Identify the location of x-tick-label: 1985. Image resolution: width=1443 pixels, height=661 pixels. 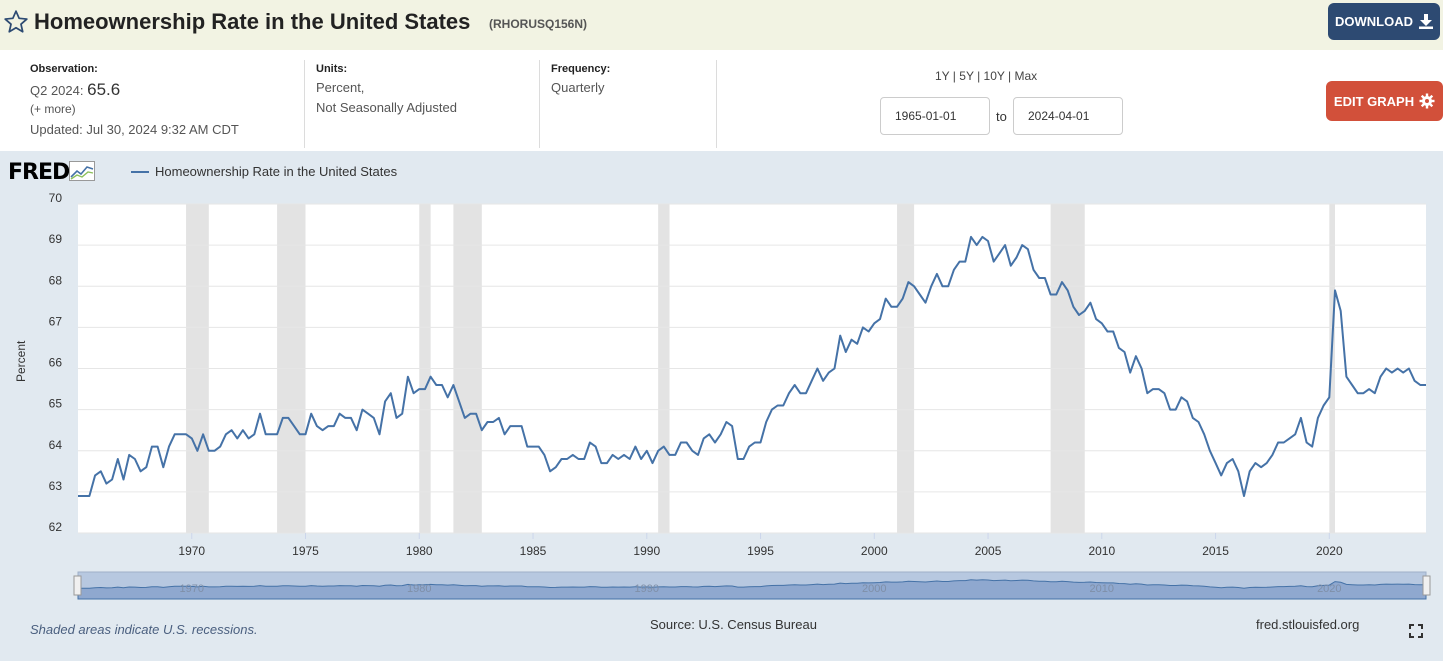
(533, 551).